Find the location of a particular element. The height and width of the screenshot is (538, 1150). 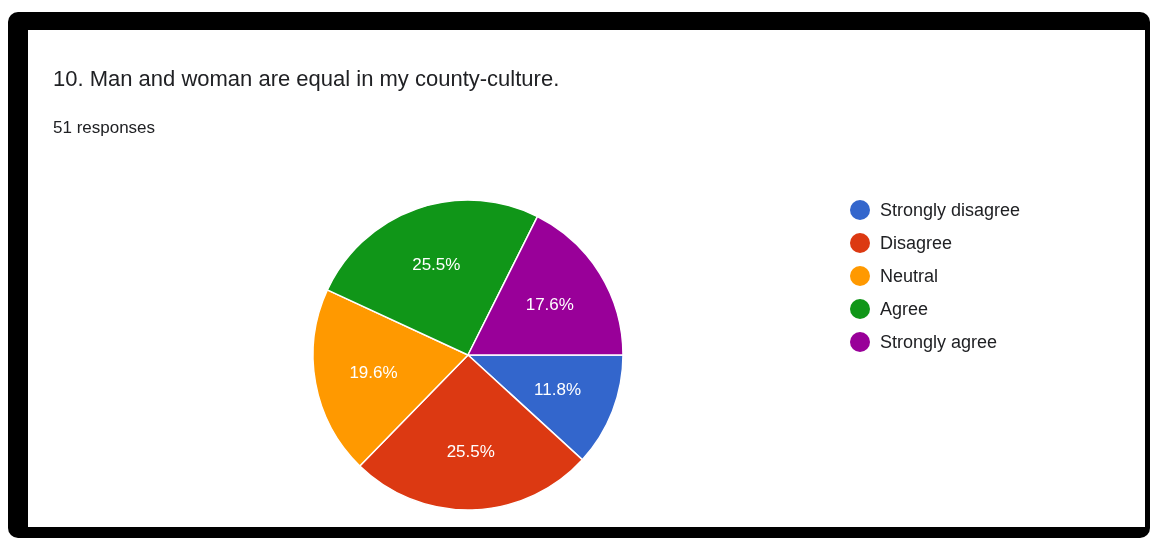

legend-label: Strongly disagree is located at coordinates (950, 210).